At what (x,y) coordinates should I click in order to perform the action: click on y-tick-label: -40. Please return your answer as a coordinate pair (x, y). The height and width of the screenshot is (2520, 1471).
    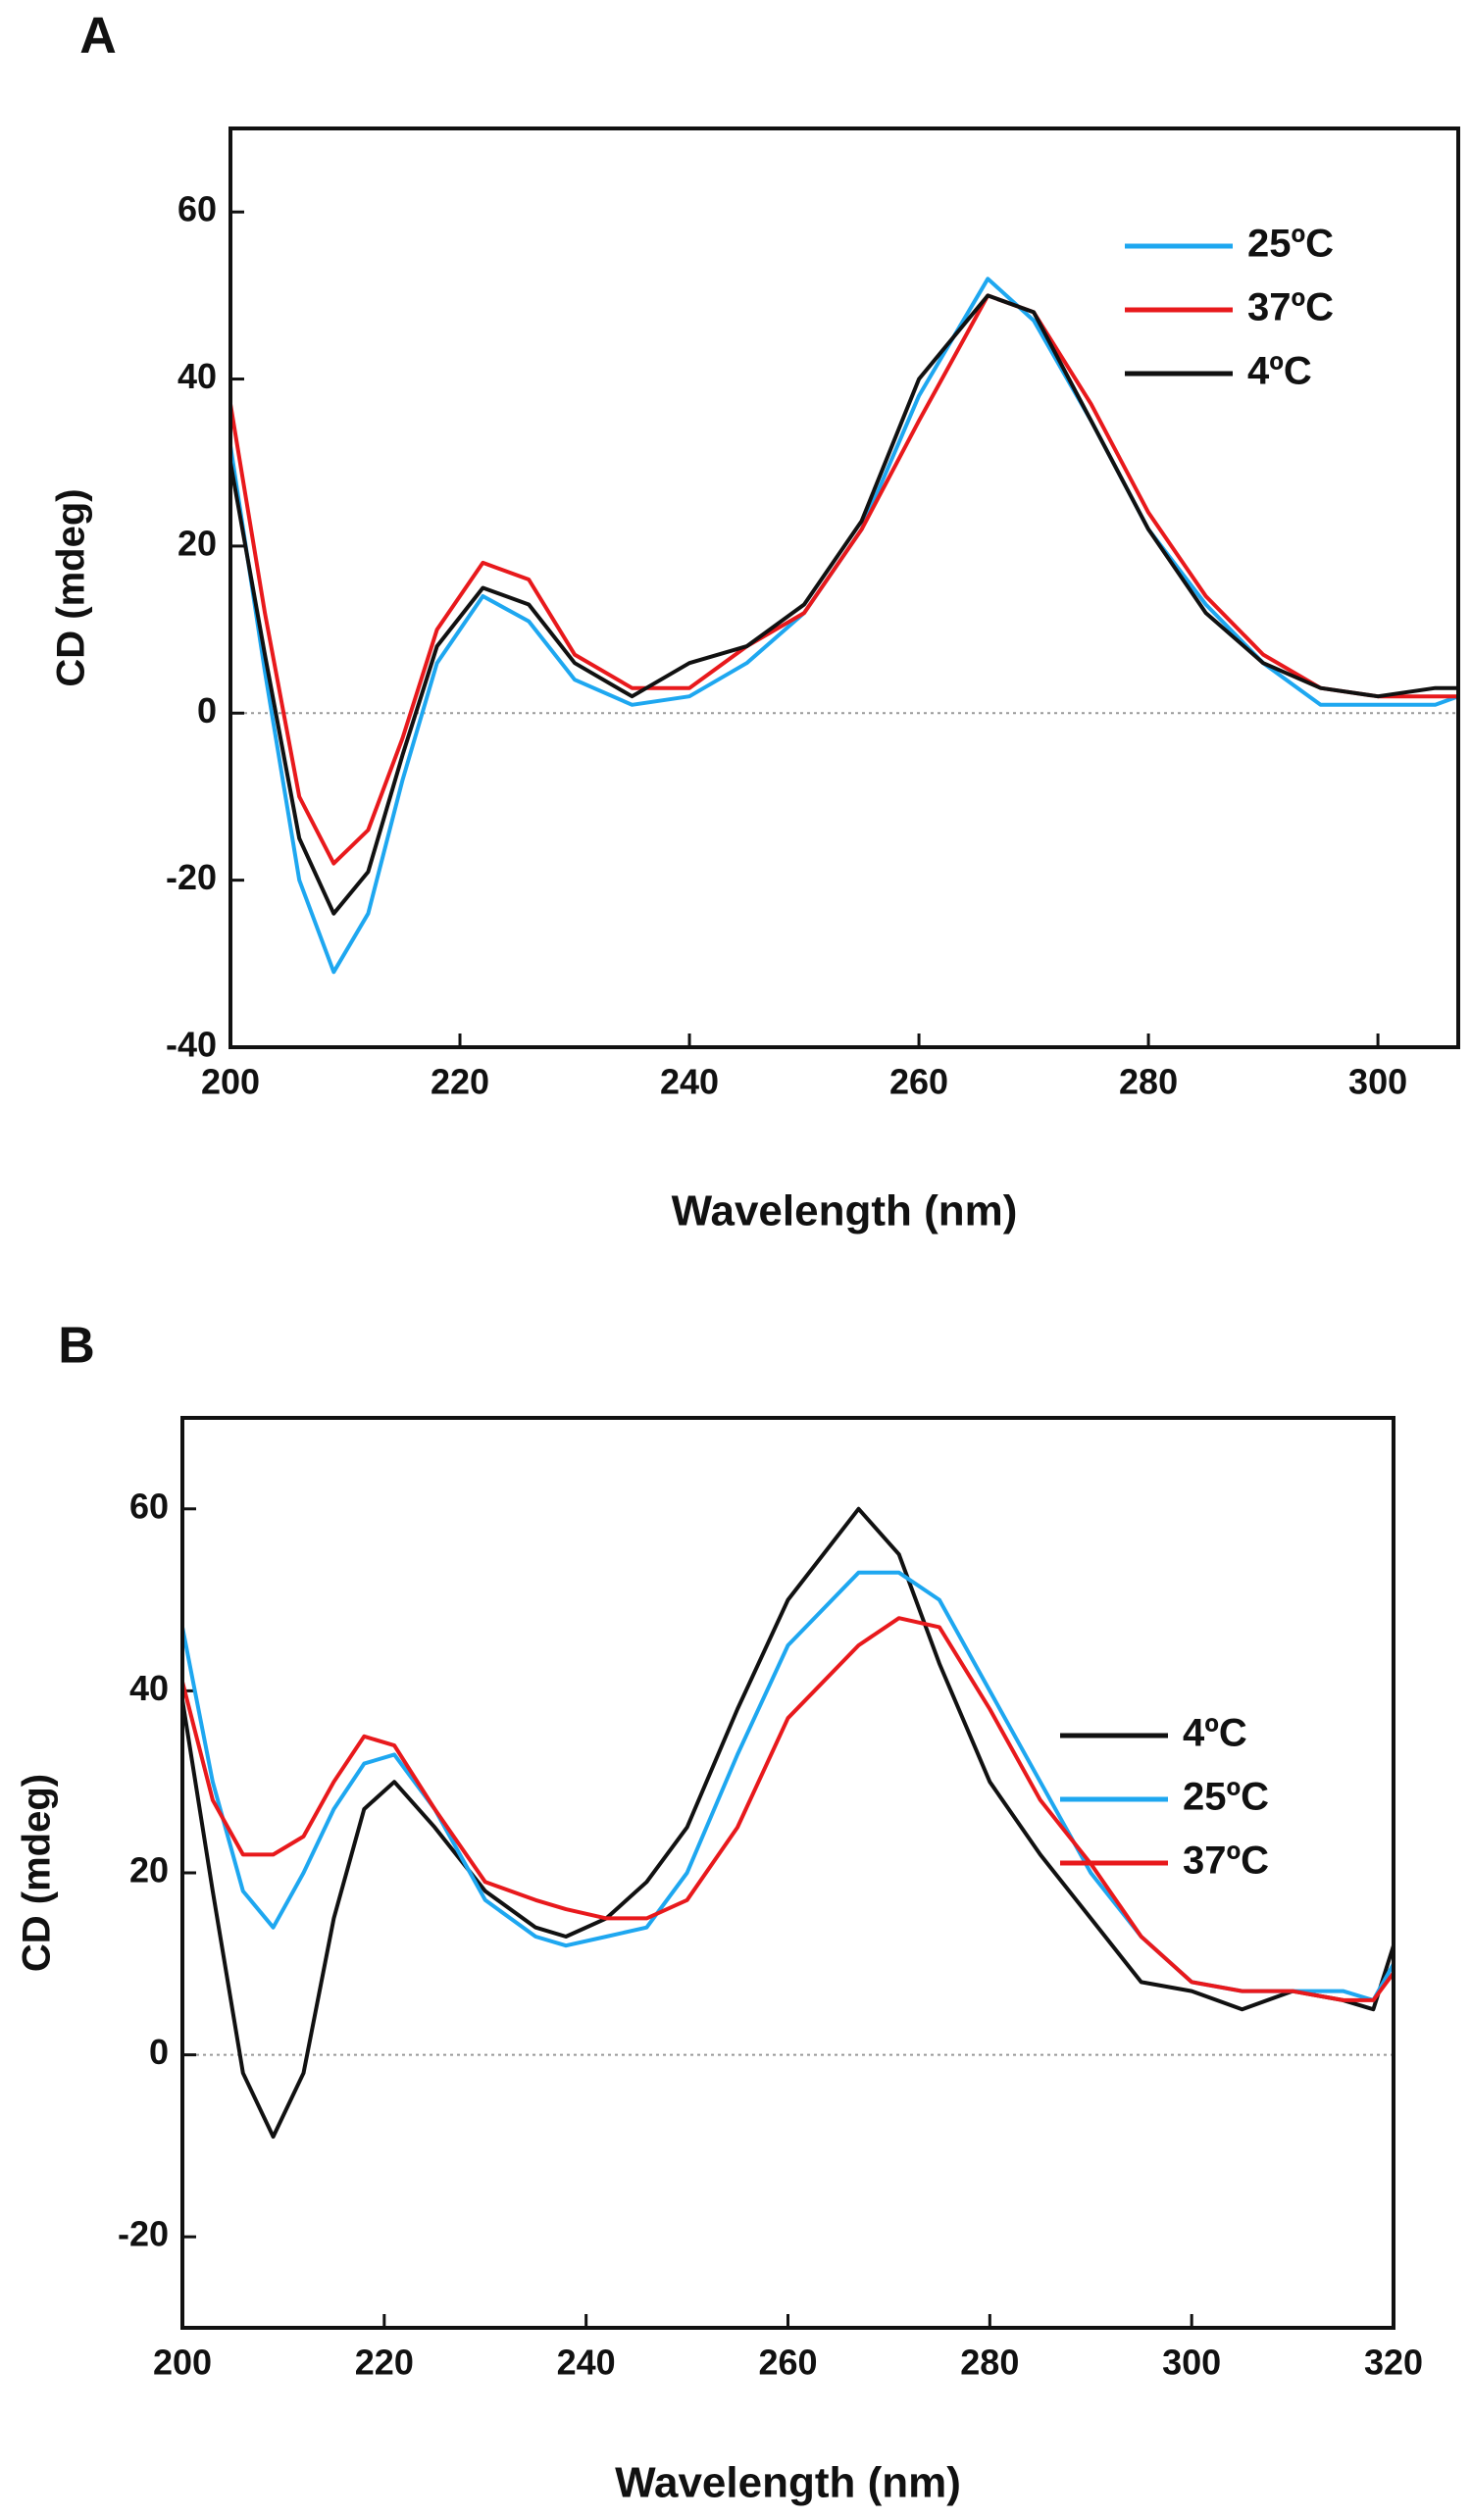
    Looking at the image, I should click on (192, 1045).